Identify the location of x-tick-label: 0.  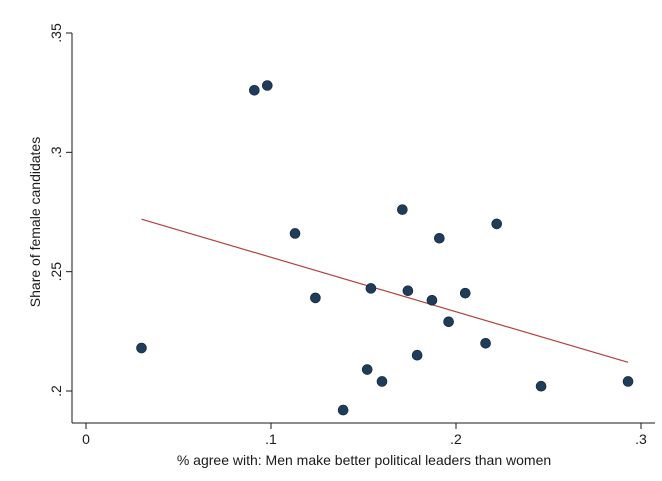
(86, 439).